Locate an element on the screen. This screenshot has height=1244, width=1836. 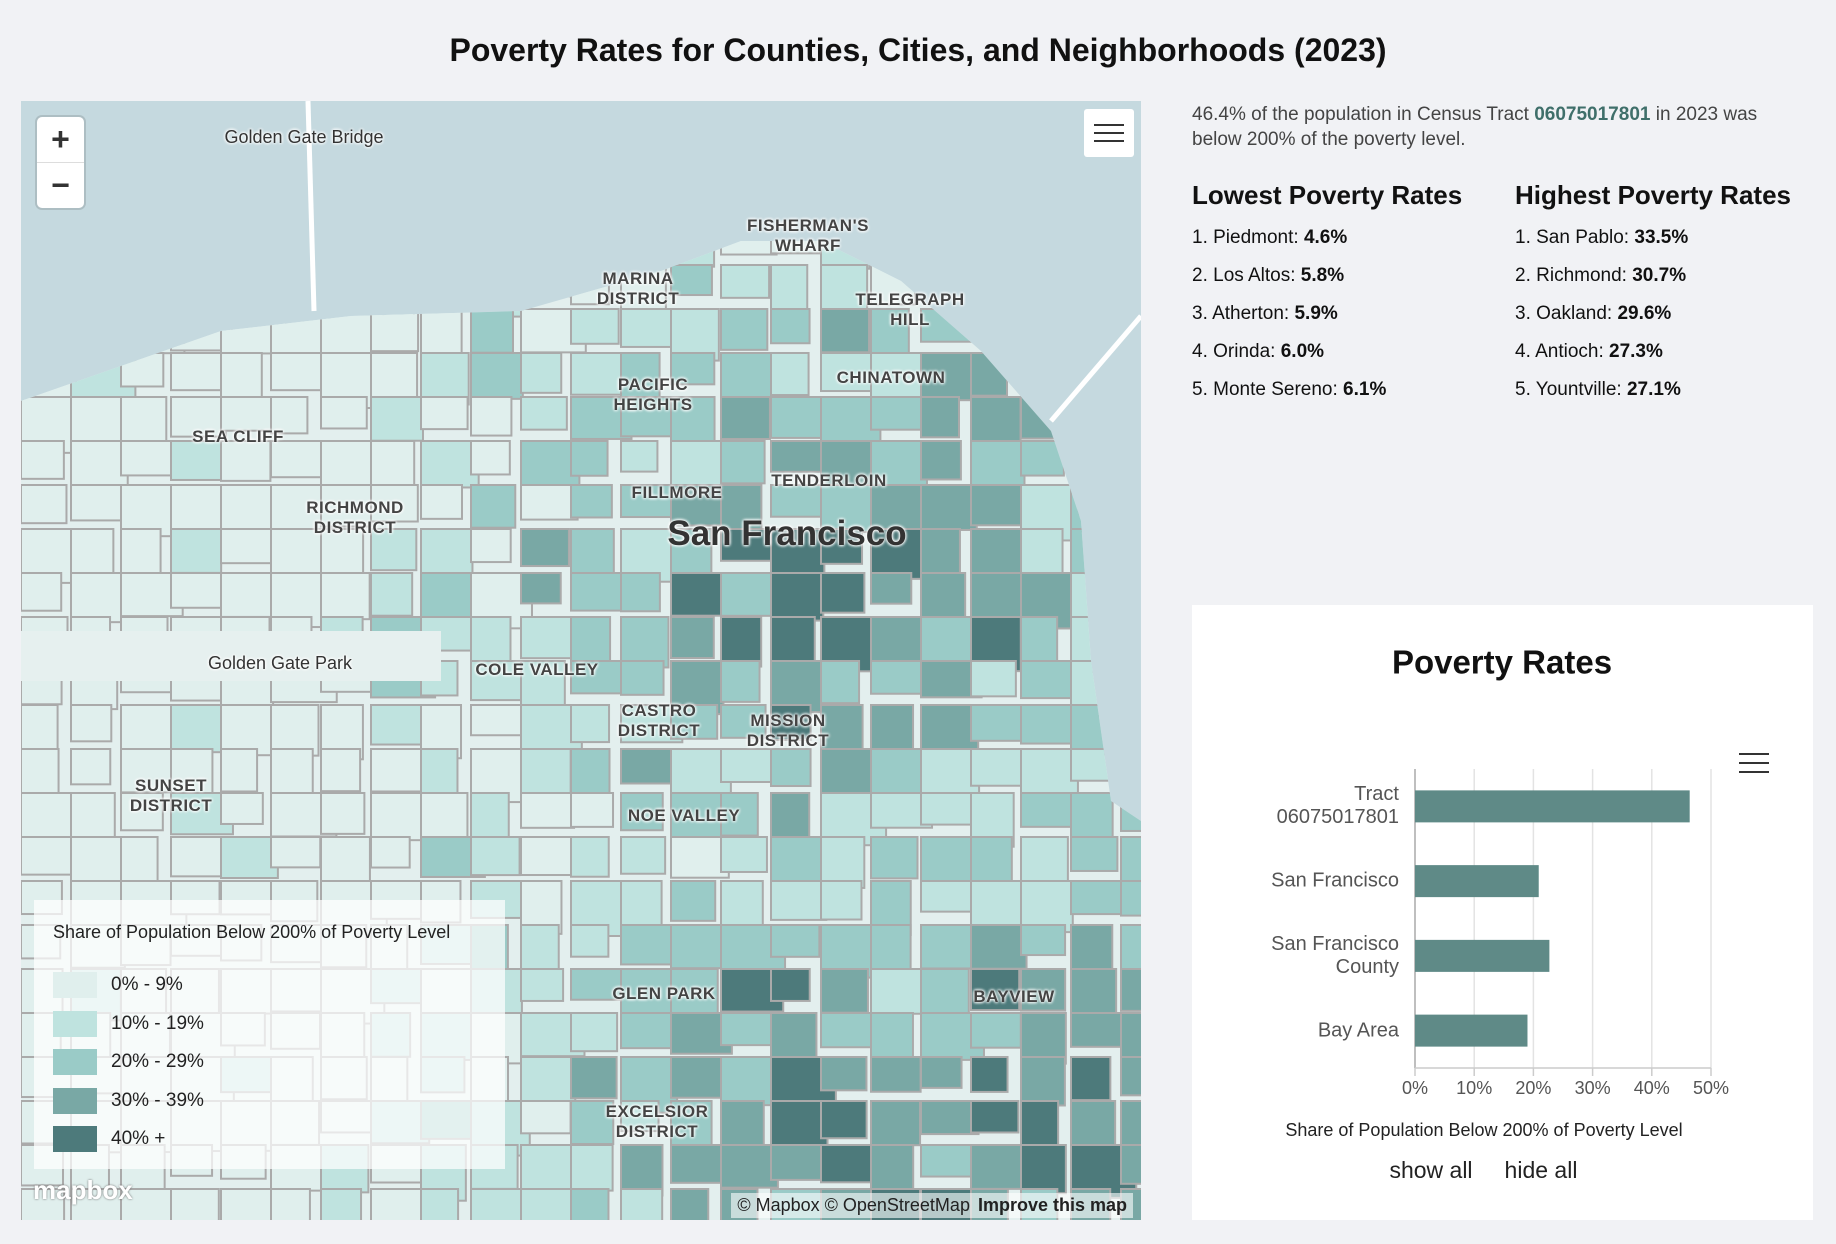
map-label: RICHMOND DISTRICT is located at coordinates (355, 517).